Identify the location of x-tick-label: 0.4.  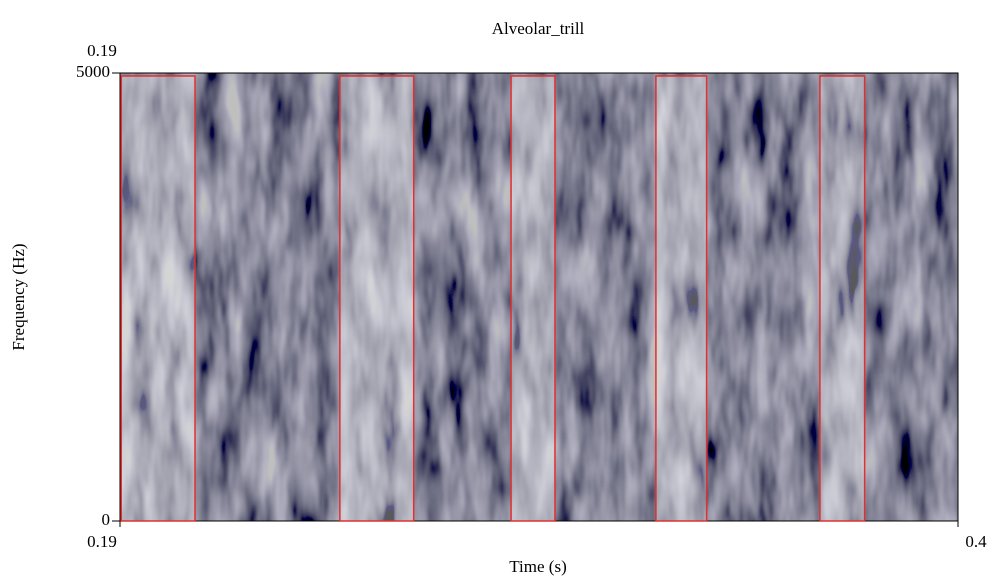
(976, 541).